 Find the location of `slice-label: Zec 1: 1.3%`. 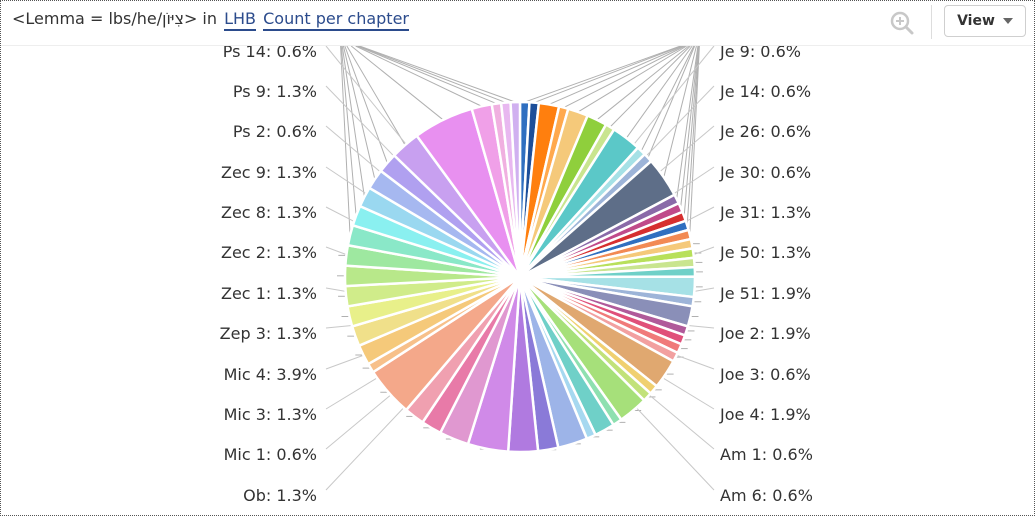

slice-label: Zec 1: 1.3% is located at coordinates (269, 293).